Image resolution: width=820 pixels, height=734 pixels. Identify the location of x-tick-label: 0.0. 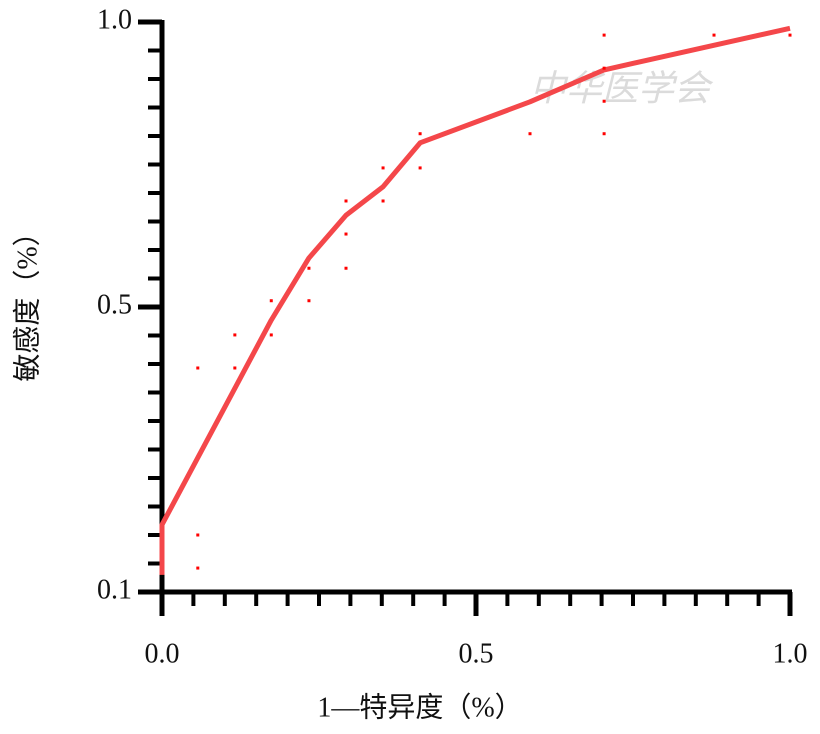
(162, 653).